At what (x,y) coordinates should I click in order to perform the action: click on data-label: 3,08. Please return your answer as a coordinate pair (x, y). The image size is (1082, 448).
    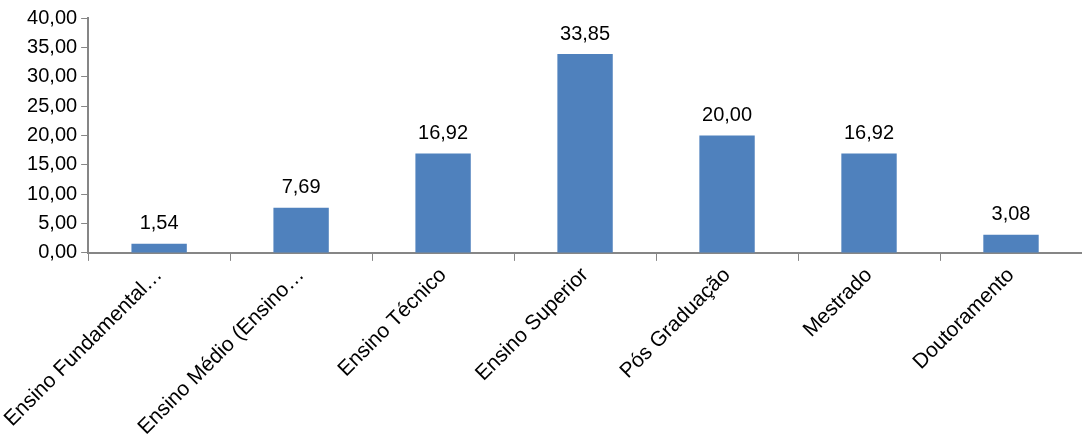
    Looking at the image, I should click on (1011, 213).